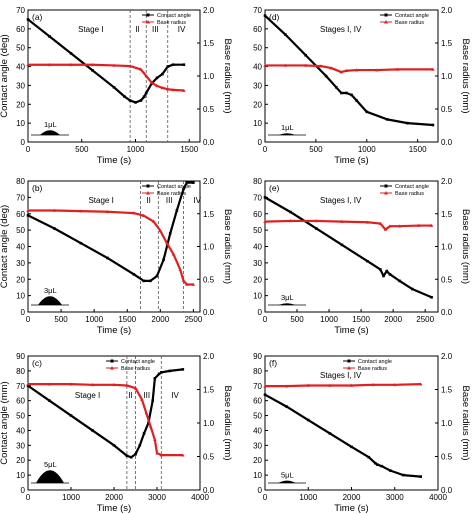 The image size is (474, 514). What do you see at coordinates (111, 247) in the screenshot?
I see `base-radius-line` at bounding box center [111, 247].